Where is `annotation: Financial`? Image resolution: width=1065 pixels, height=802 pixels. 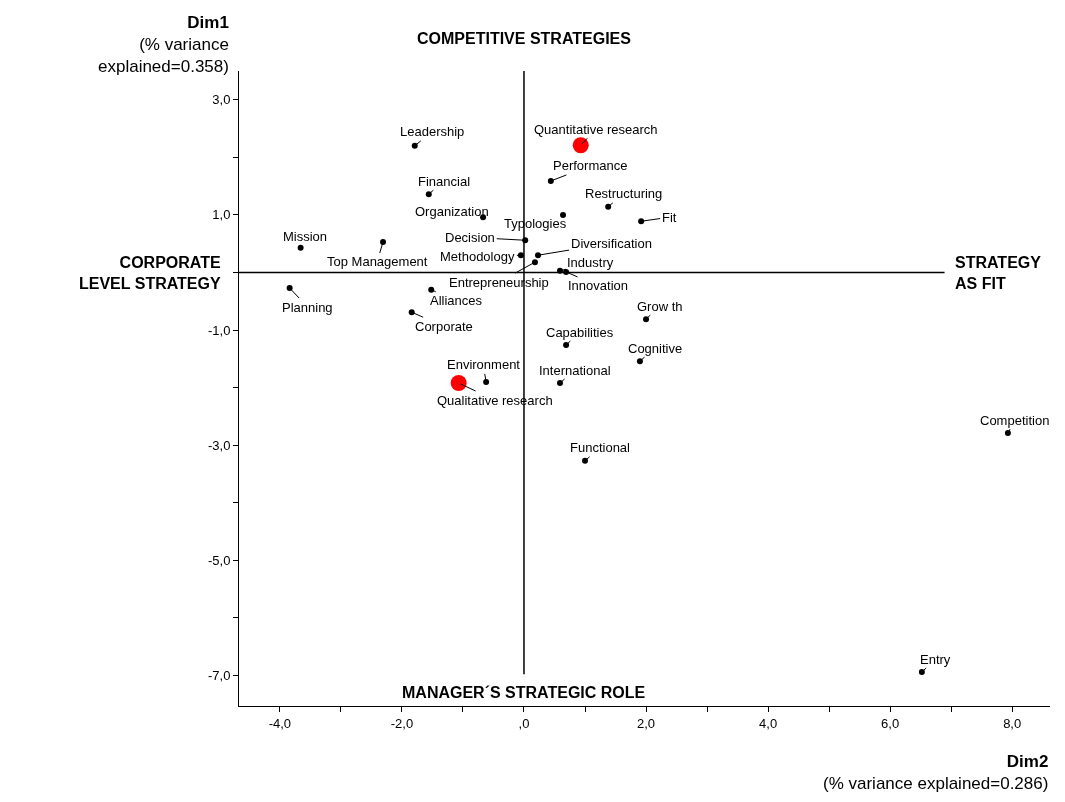 annotation: Financial is located at coordinates (444, 181).